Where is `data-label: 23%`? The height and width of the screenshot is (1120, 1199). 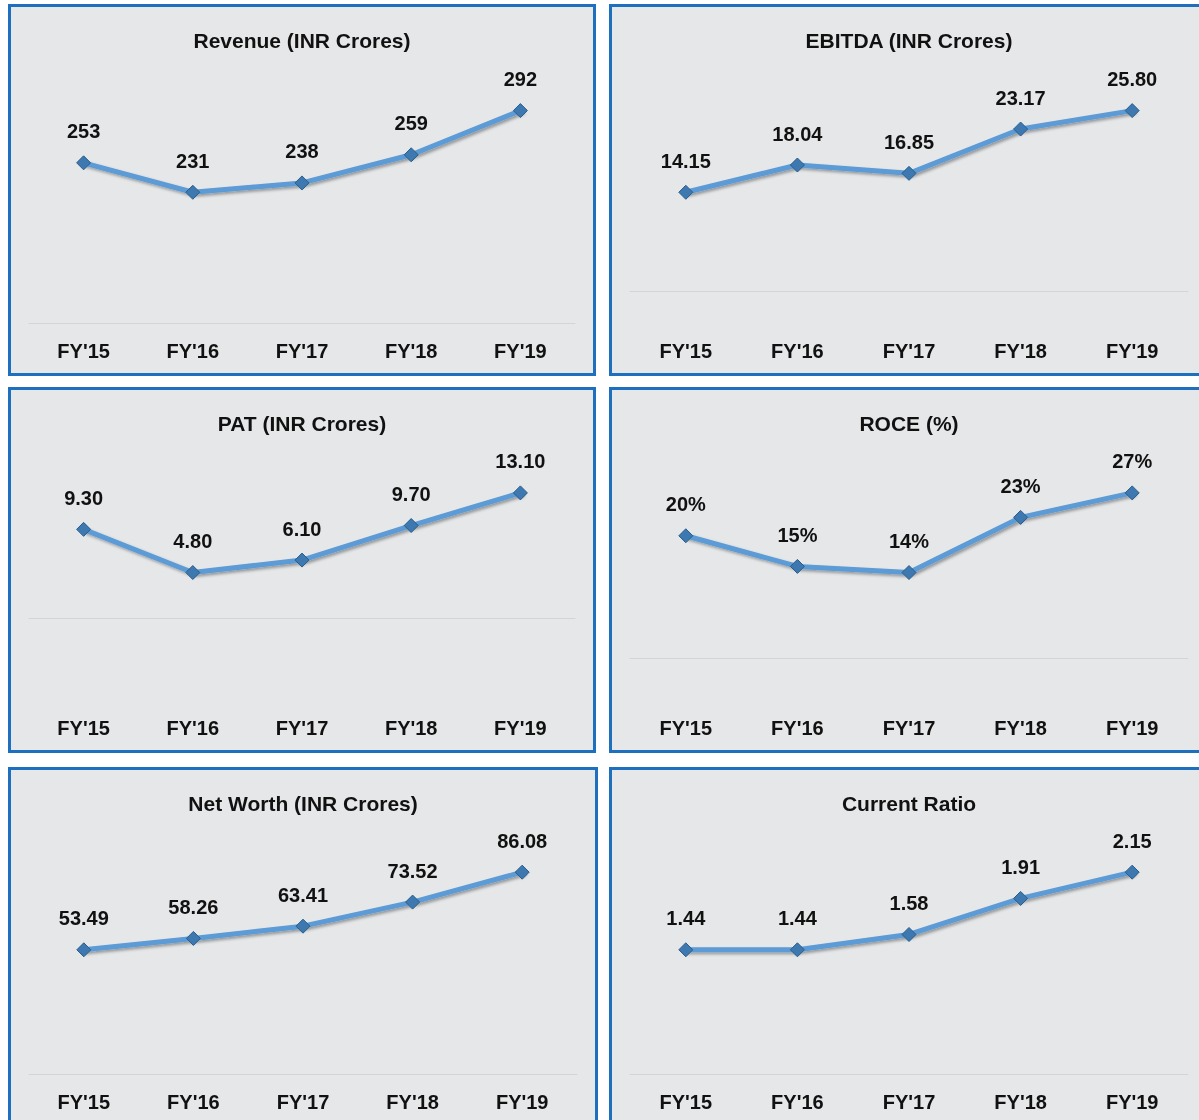
data-label: 23% is located at coordinates (1020, 485).